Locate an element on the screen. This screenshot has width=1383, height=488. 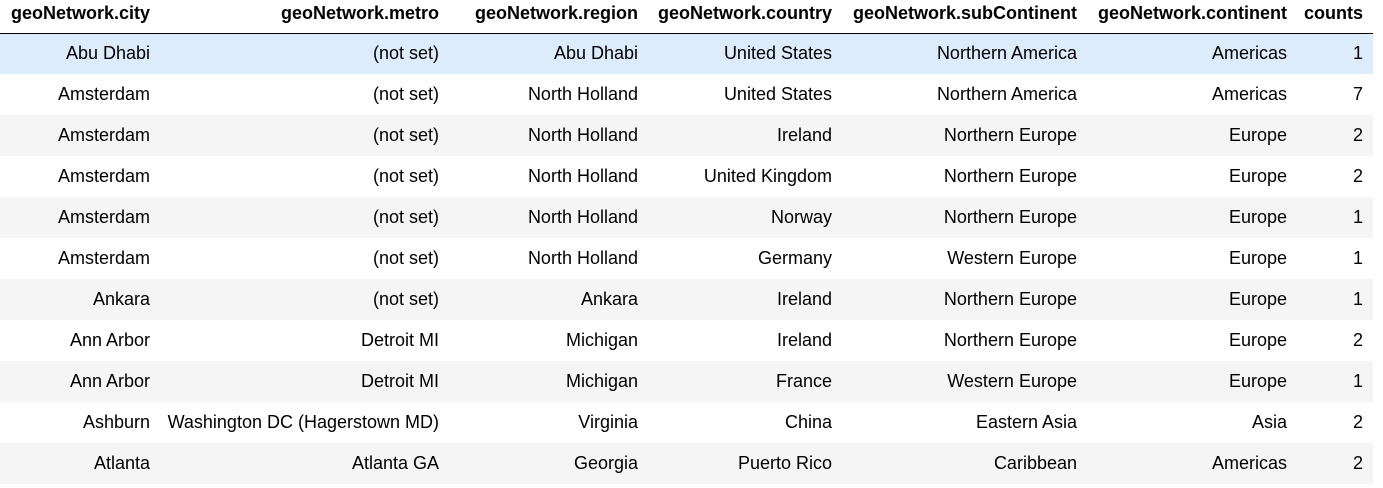
cell-city: Atlanta is located at coordinates (121, 463).